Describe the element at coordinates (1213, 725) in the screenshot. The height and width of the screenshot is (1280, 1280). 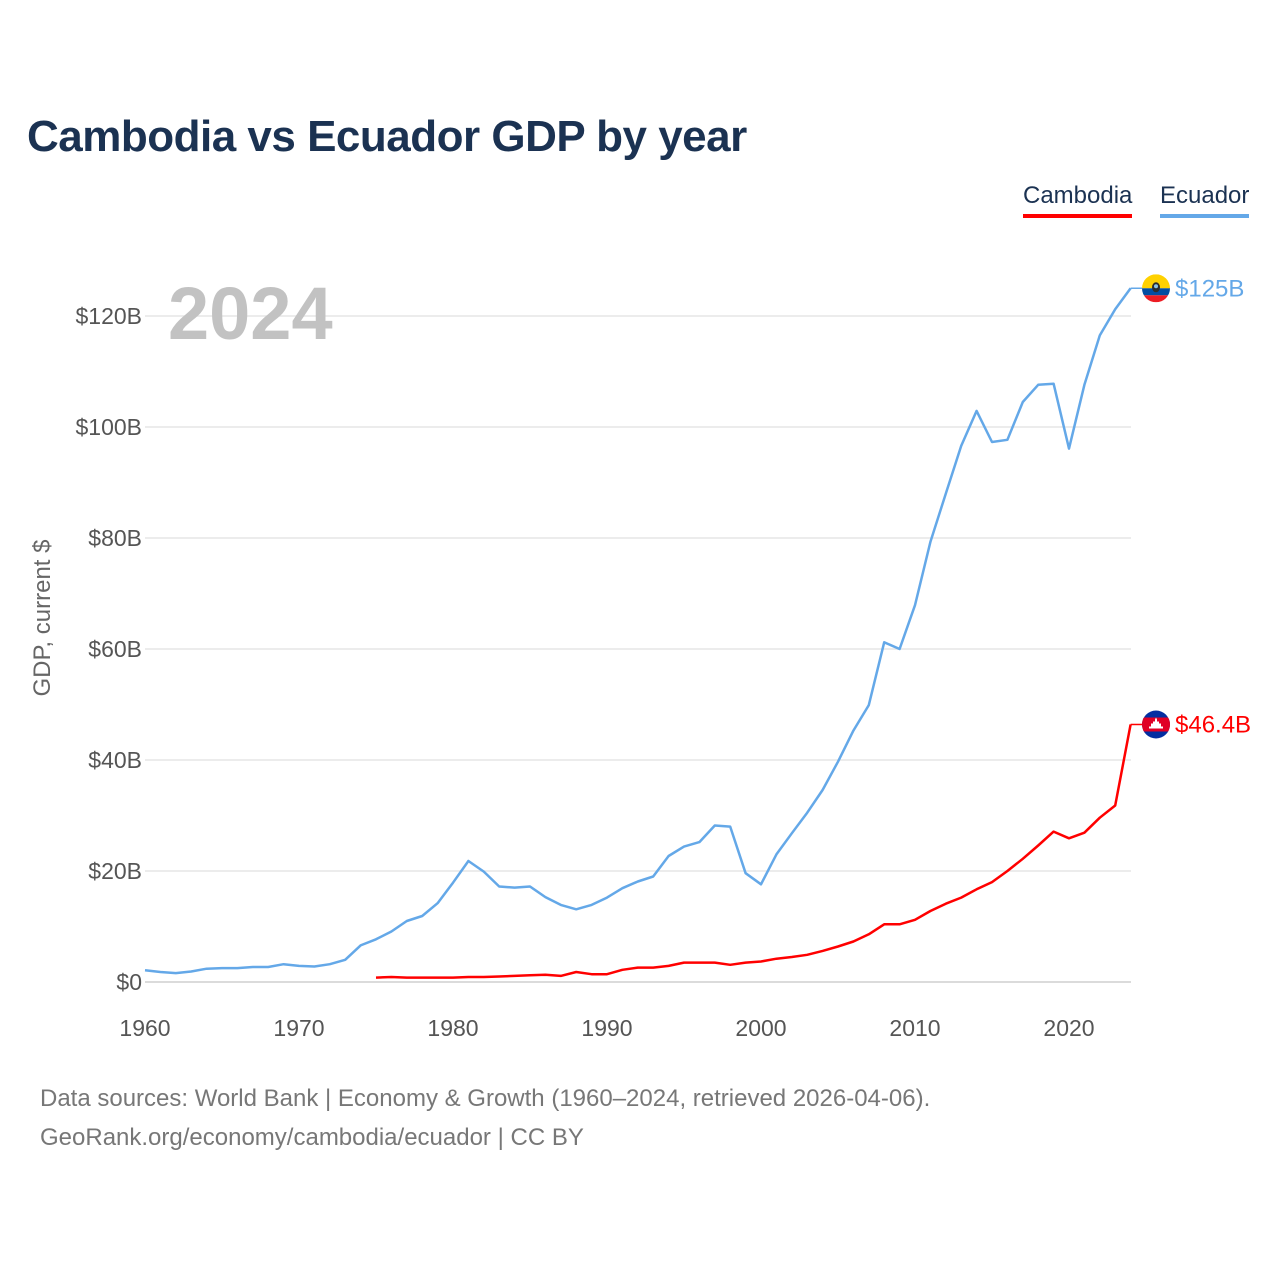
I see `cambodia-end-label: $46.4B` at that location.